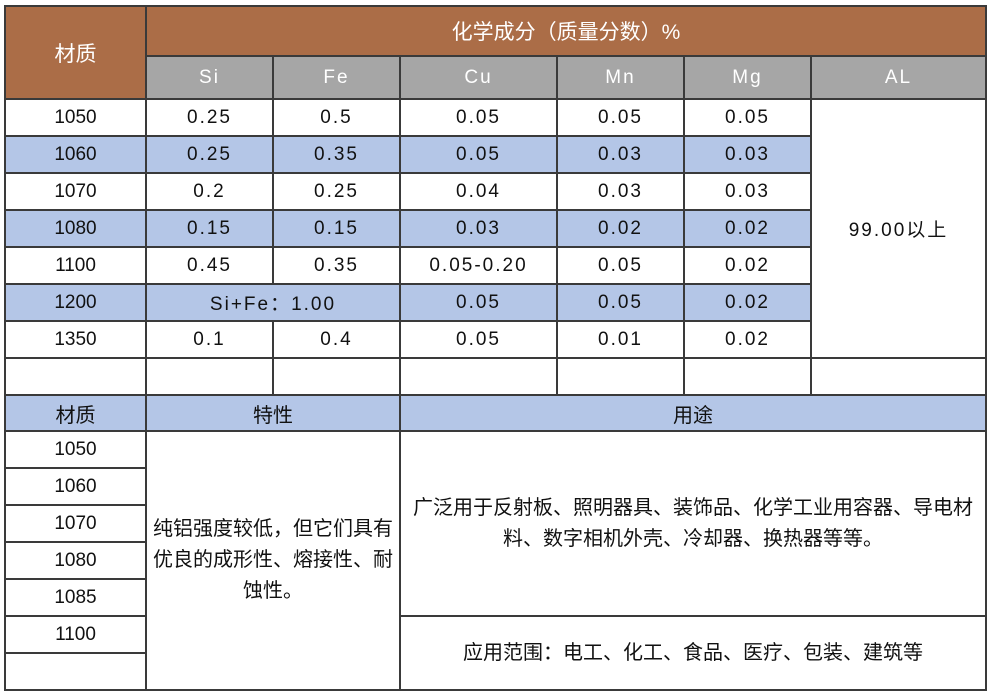  I want to click on cu-cell: 0.05-0.20, so click(478, 265).